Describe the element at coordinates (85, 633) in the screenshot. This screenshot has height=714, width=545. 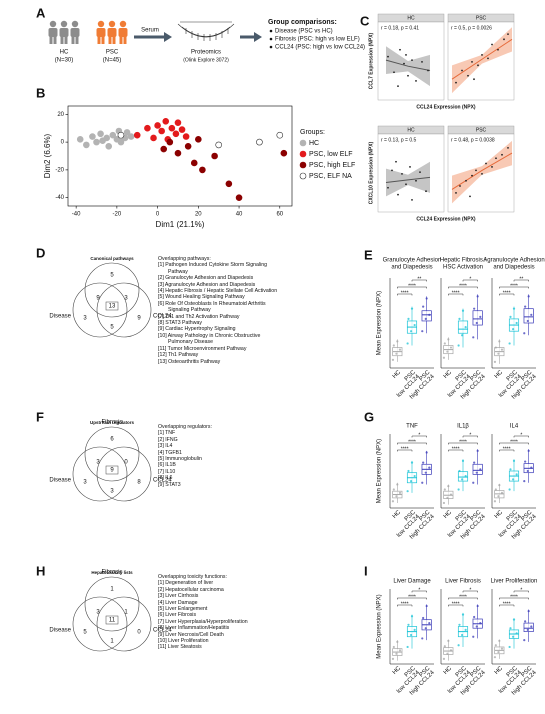
I see `venn-count: 5` at that location.